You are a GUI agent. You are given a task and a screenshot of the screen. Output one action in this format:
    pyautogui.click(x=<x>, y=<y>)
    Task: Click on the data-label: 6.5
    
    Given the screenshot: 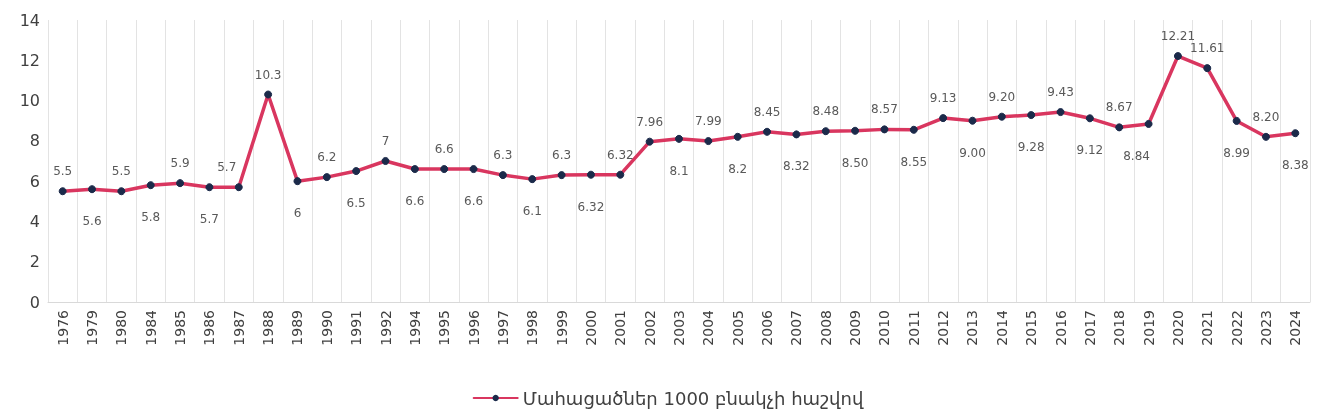 What is the action you would take?
    pyautogui.click(x=356, y=203)
    